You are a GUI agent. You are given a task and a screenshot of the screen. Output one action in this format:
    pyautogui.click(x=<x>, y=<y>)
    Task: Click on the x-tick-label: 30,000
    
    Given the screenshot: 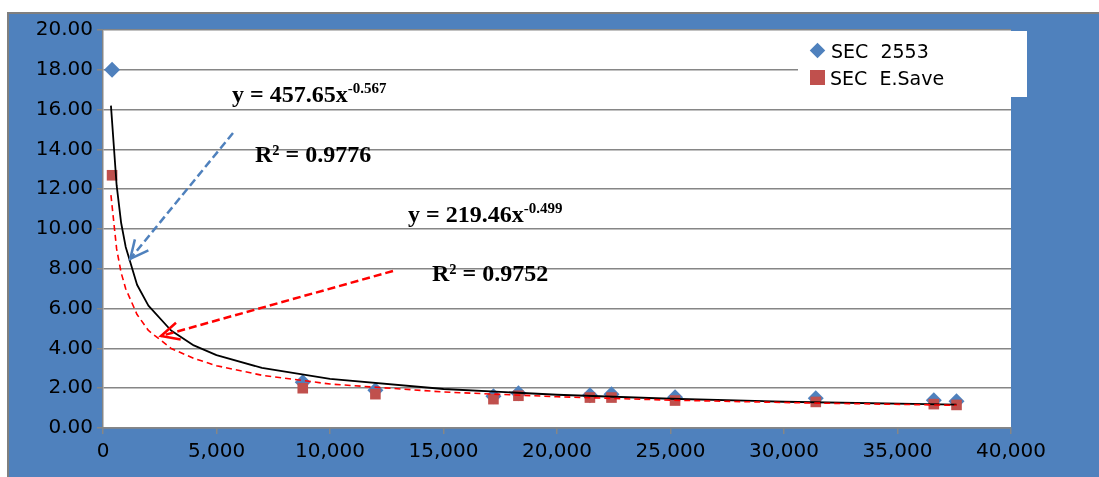 What is the action you would take?
    pyautogui.click(x=784, y=450)
    